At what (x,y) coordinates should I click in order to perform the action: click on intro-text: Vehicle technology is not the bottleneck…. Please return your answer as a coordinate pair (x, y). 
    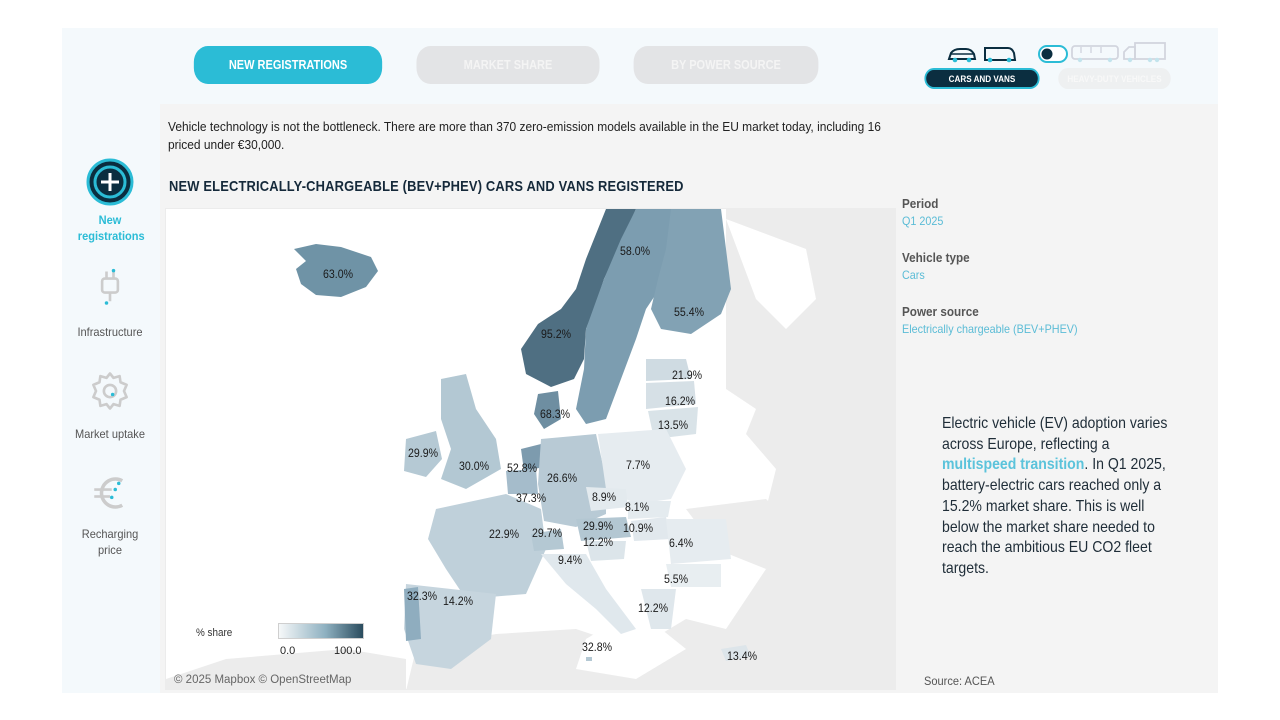
    Looking at the image, I should click on (524, 135).